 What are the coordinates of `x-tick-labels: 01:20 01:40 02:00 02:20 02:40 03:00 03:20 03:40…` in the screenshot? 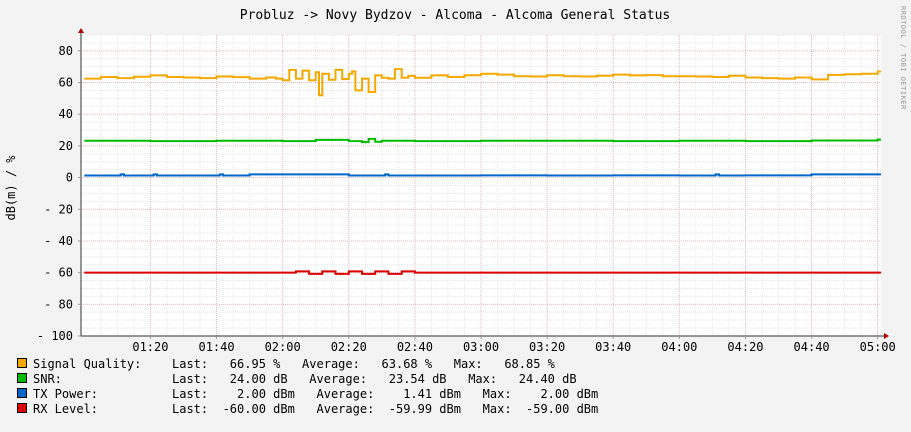 It's located at (514, 345).